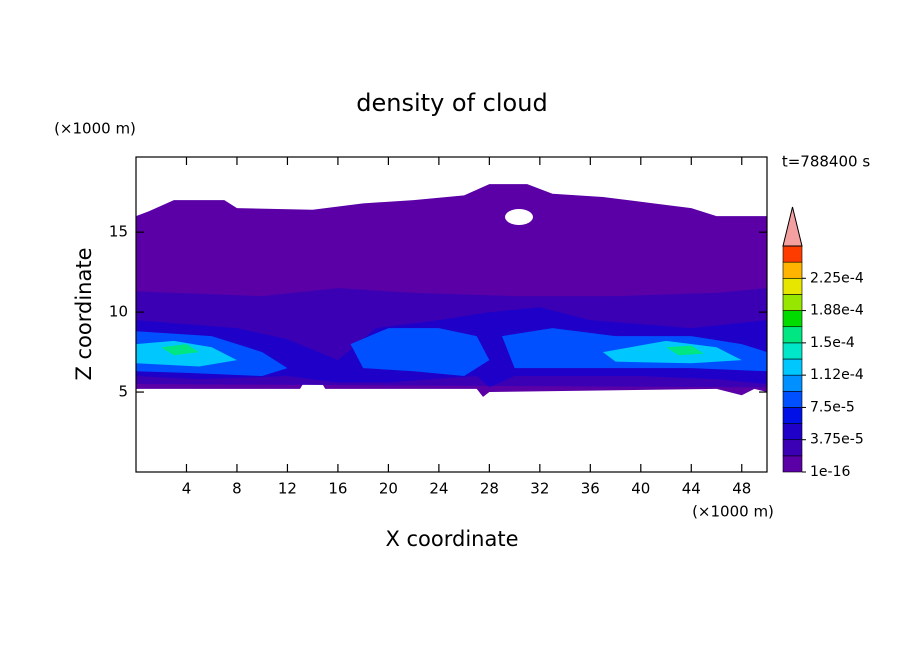  Describe the element at coordinates (691, 489) in the screenshot. I see `x-tick-label: 44` at that location.